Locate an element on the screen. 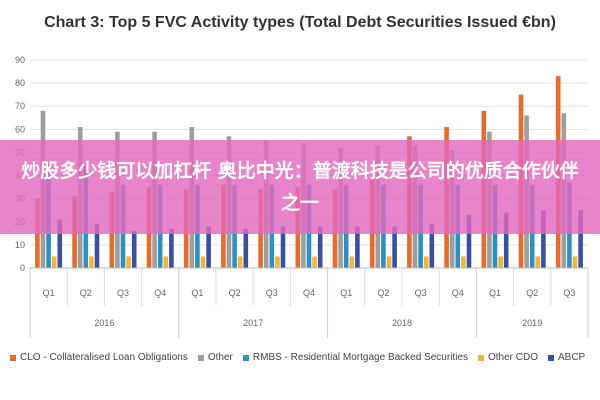  y-tick-label: 0 is located at coordinates (22, 268).